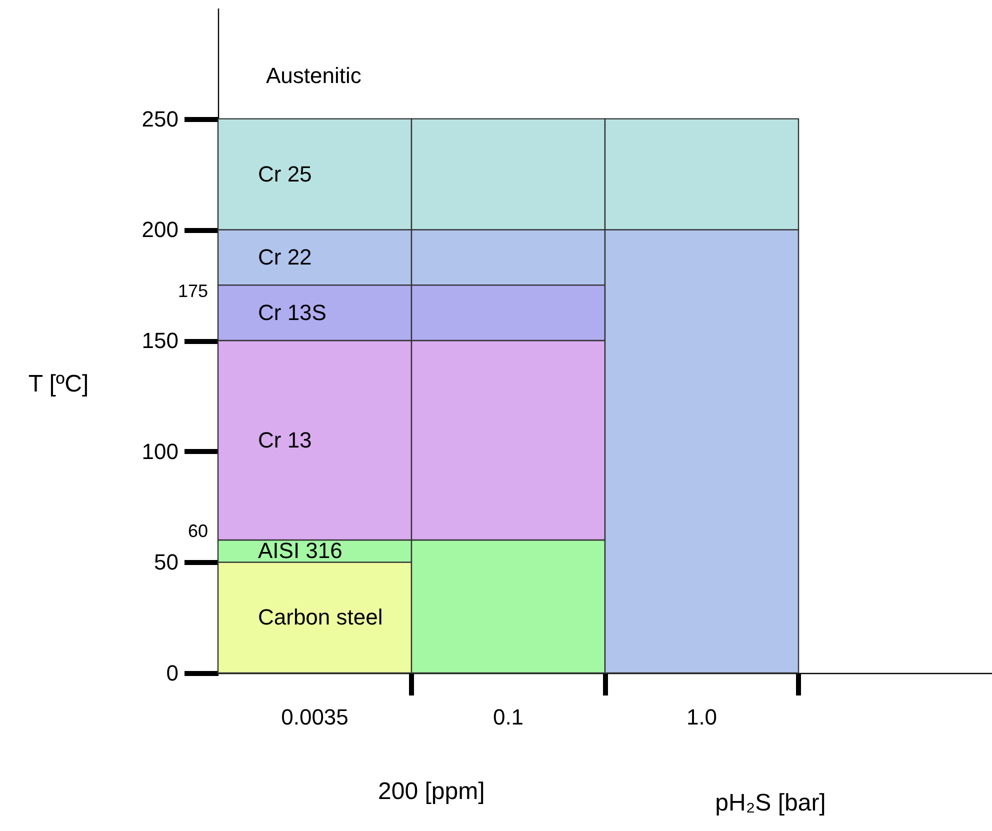 This screenshot has width=992, height=831. I want to click on y-tick-label: 250, so click(160, 119).